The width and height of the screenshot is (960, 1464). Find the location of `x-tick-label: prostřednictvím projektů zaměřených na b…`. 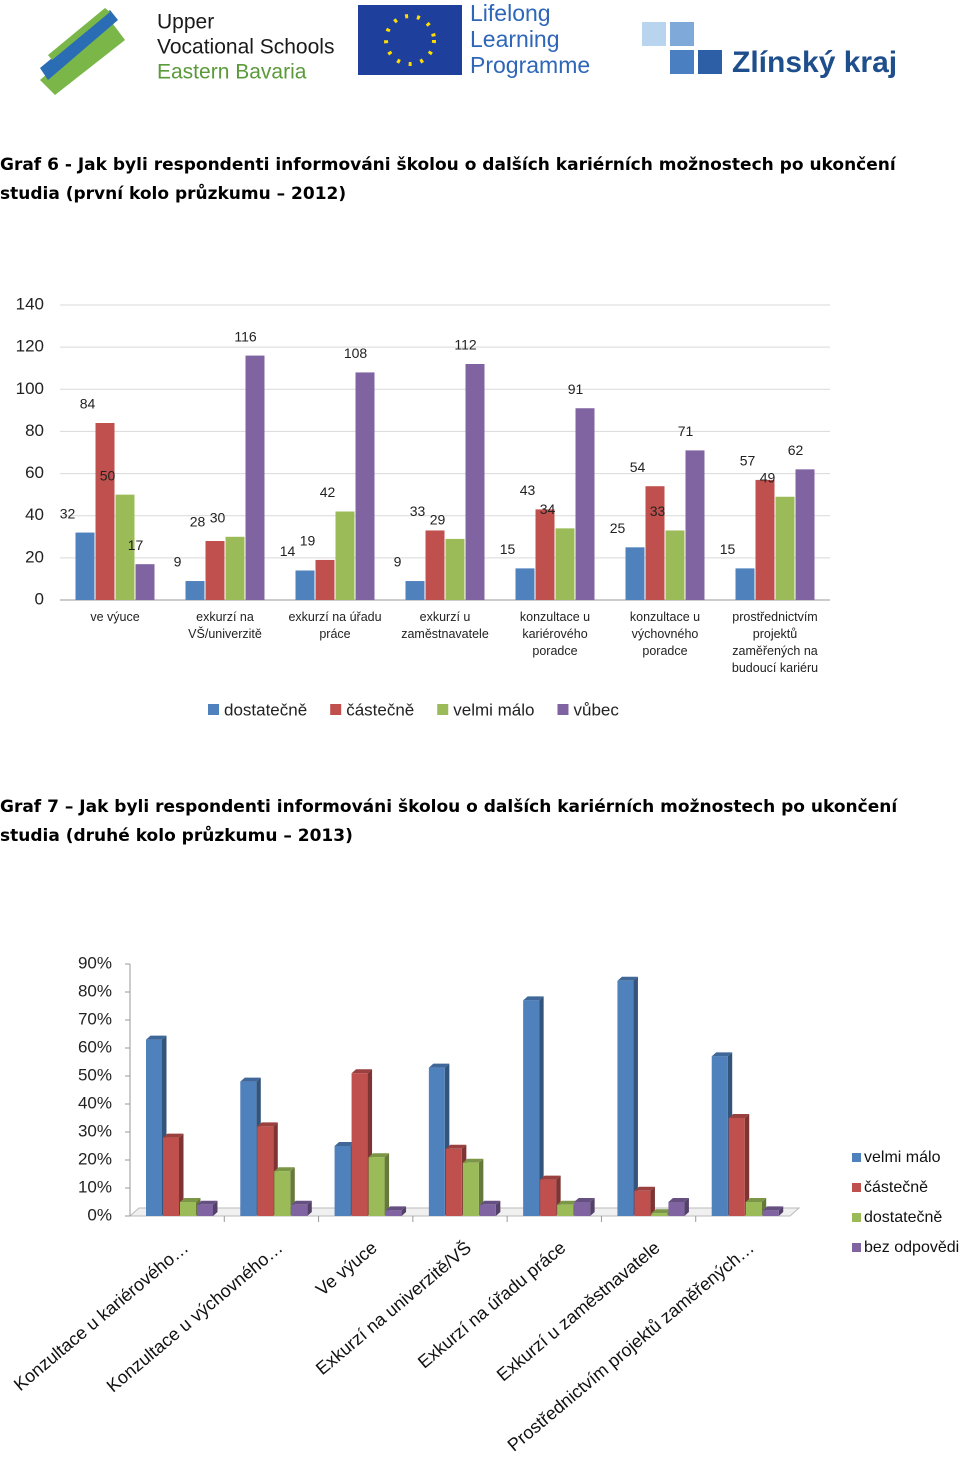

x-tick-label: prostřednictvím projektů zaměřených na b… is located at coordinates (775, 642).